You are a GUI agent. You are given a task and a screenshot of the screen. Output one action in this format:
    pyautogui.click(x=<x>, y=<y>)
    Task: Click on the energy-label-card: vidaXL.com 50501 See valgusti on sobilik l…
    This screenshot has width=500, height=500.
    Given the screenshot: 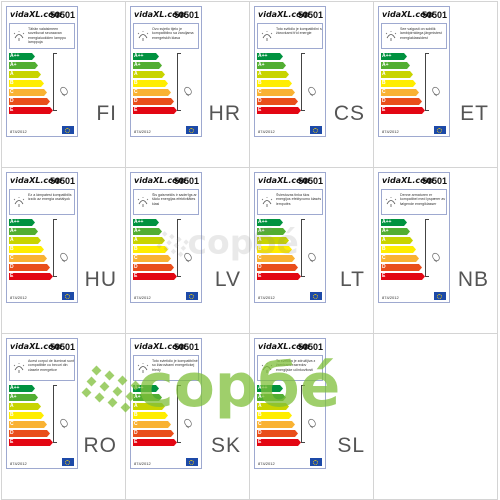 What is the action you would take?
    pyautogui.click(x=414, y=71)
    